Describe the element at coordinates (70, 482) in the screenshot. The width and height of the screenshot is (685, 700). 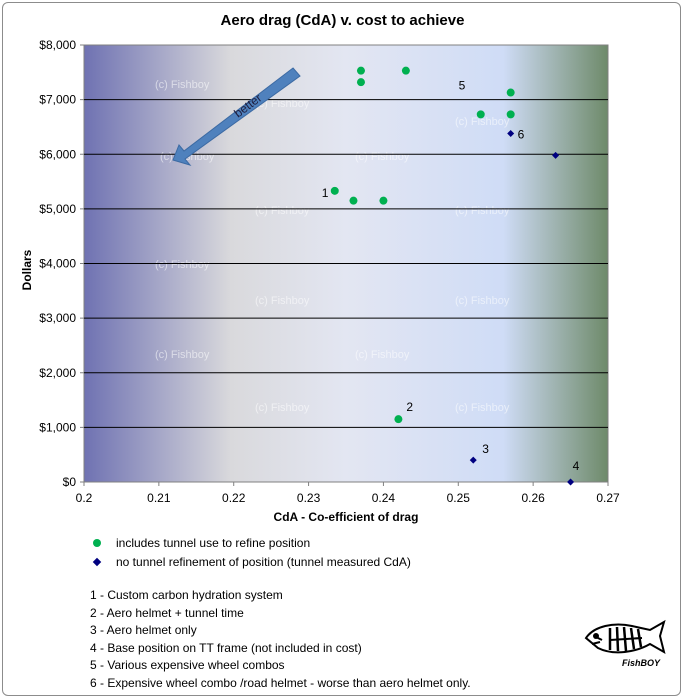
I see `y-tick-label: $0` at that location.